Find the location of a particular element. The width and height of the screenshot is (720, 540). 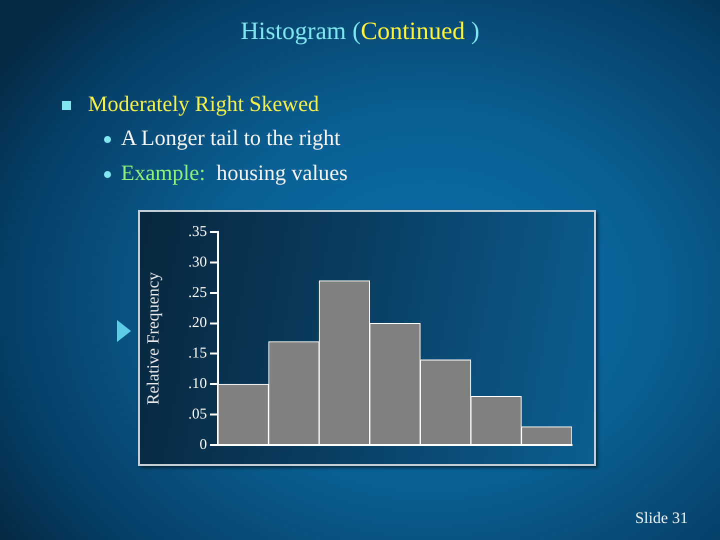

y-tick-label: .20 is located at coordinates (197, 323).